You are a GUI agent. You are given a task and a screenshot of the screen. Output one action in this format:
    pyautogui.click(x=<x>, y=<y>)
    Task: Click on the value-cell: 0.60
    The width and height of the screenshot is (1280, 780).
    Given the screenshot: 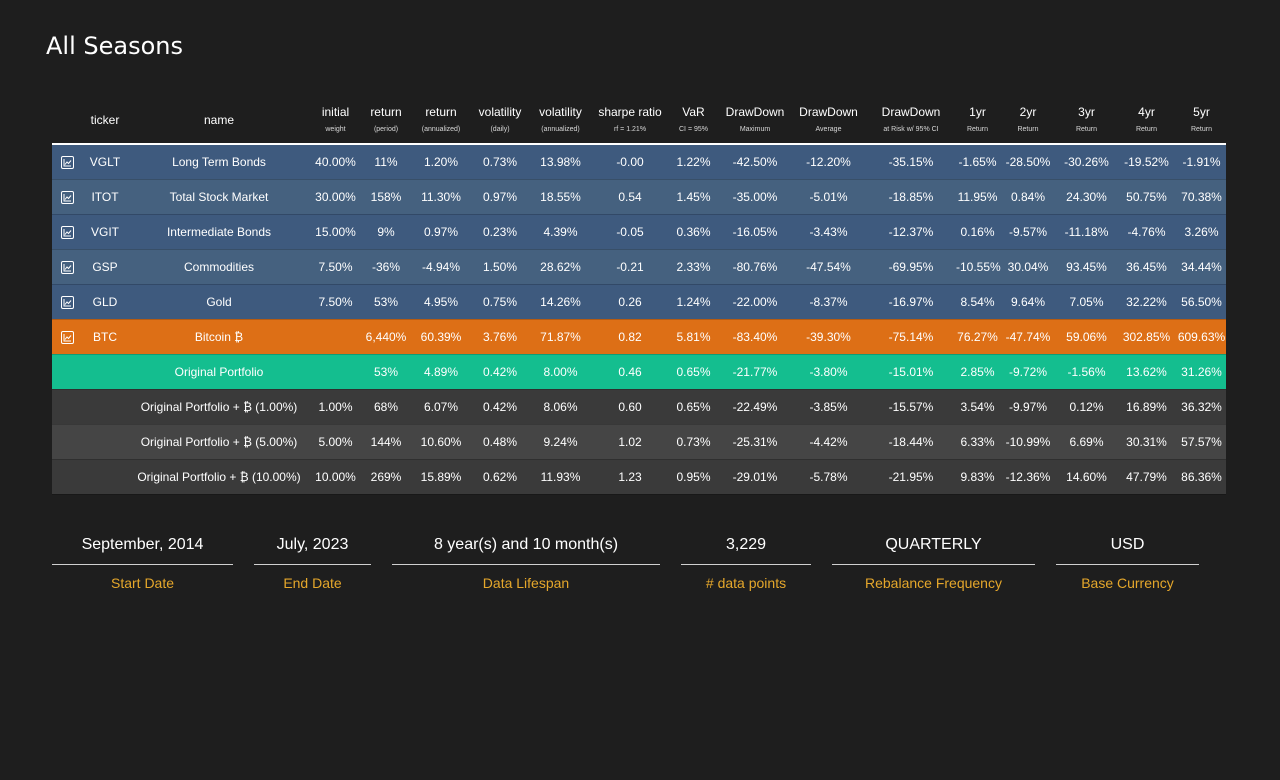 What is the action you would take?
    pyautogui.click(x=630, y=407)
    